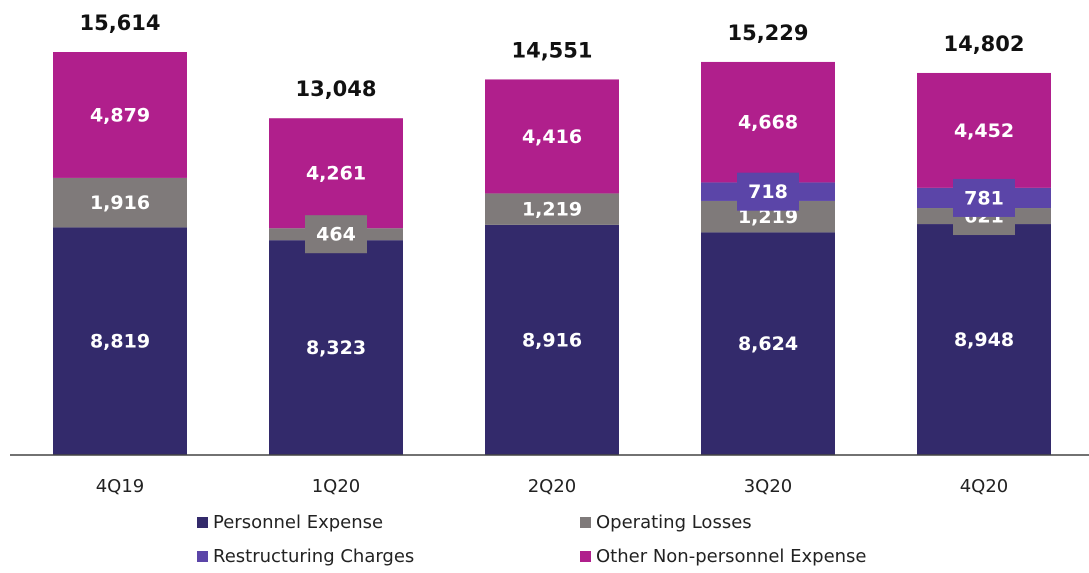 This screenshot has height=573, width=1089. I want to click on segment-label: 464, so click(336, 235).